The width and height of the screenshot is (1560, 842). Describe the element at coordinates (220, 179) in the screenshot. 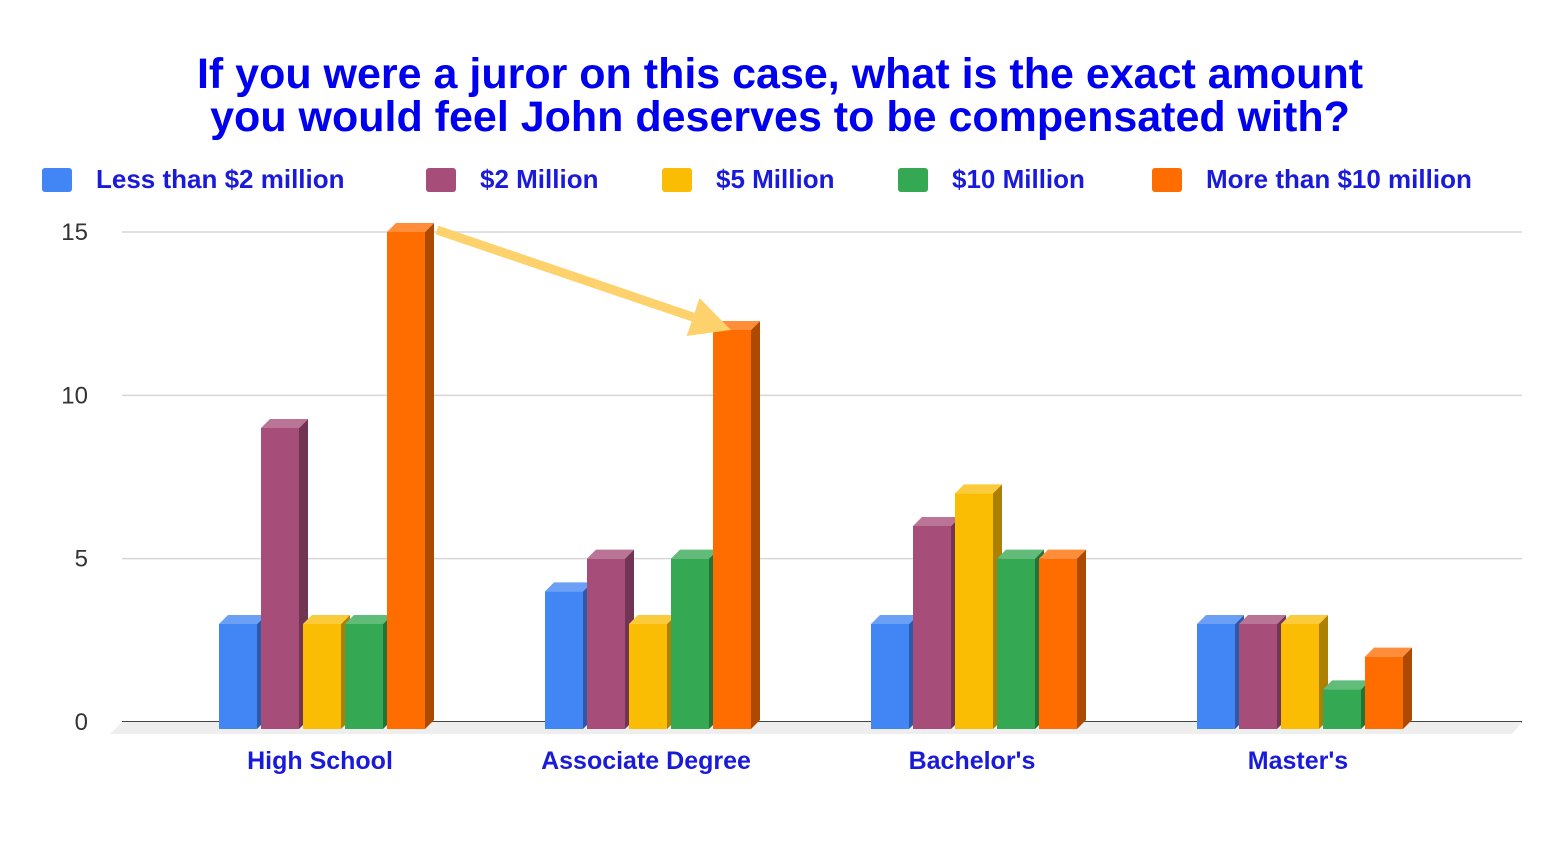

I see `legend-label: Less than $2 million` at that location.